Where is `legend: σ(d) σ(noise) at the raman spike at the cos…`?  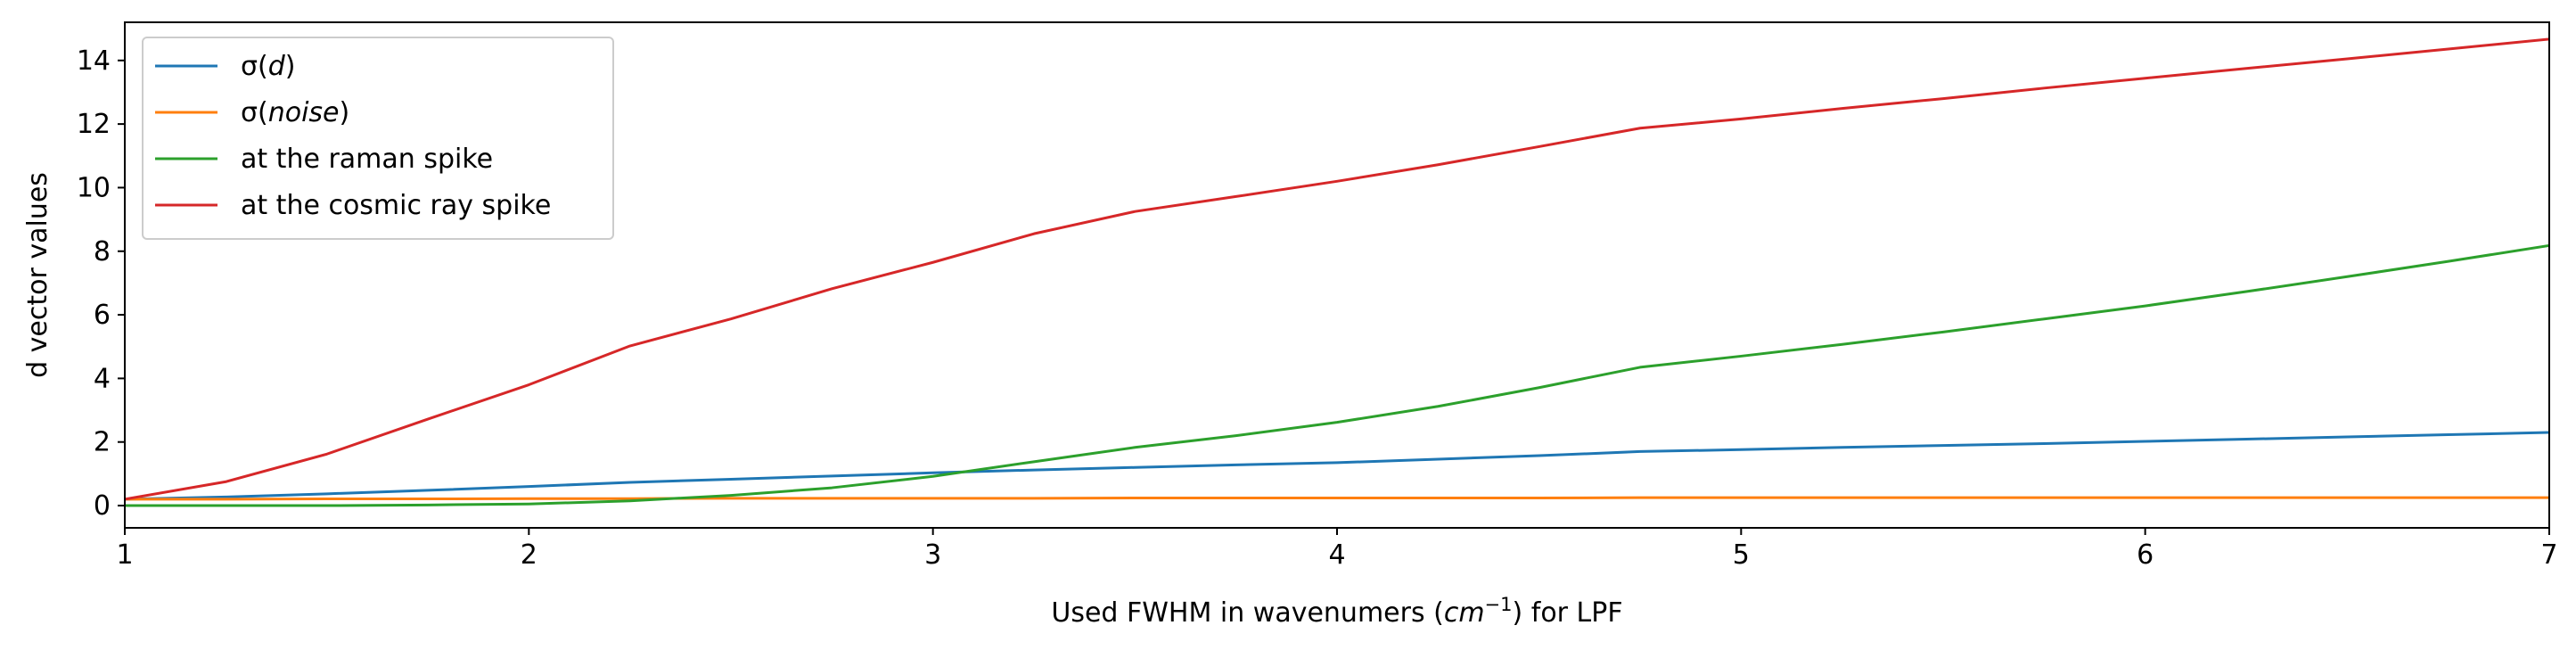 legend: σ(d) σ(noise) at the raman spike at the cos… is located at coordinates (378, 138).